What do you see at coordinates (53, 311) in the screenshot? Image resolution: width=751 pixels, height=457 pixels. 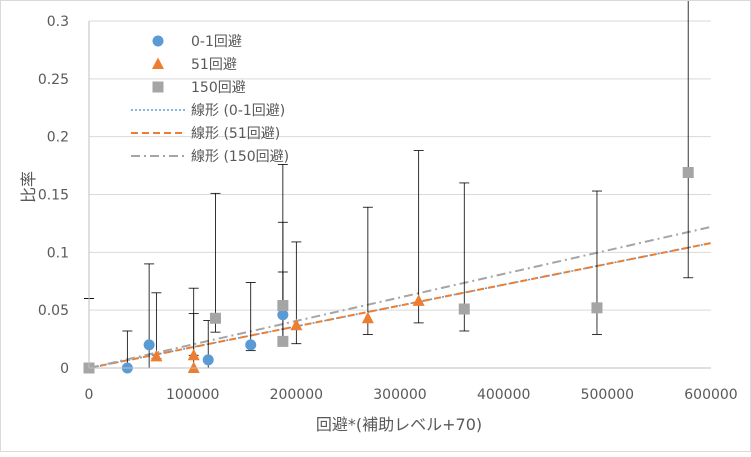 I see `y-tick-label: 0.05` at bounding box center [53, 311].